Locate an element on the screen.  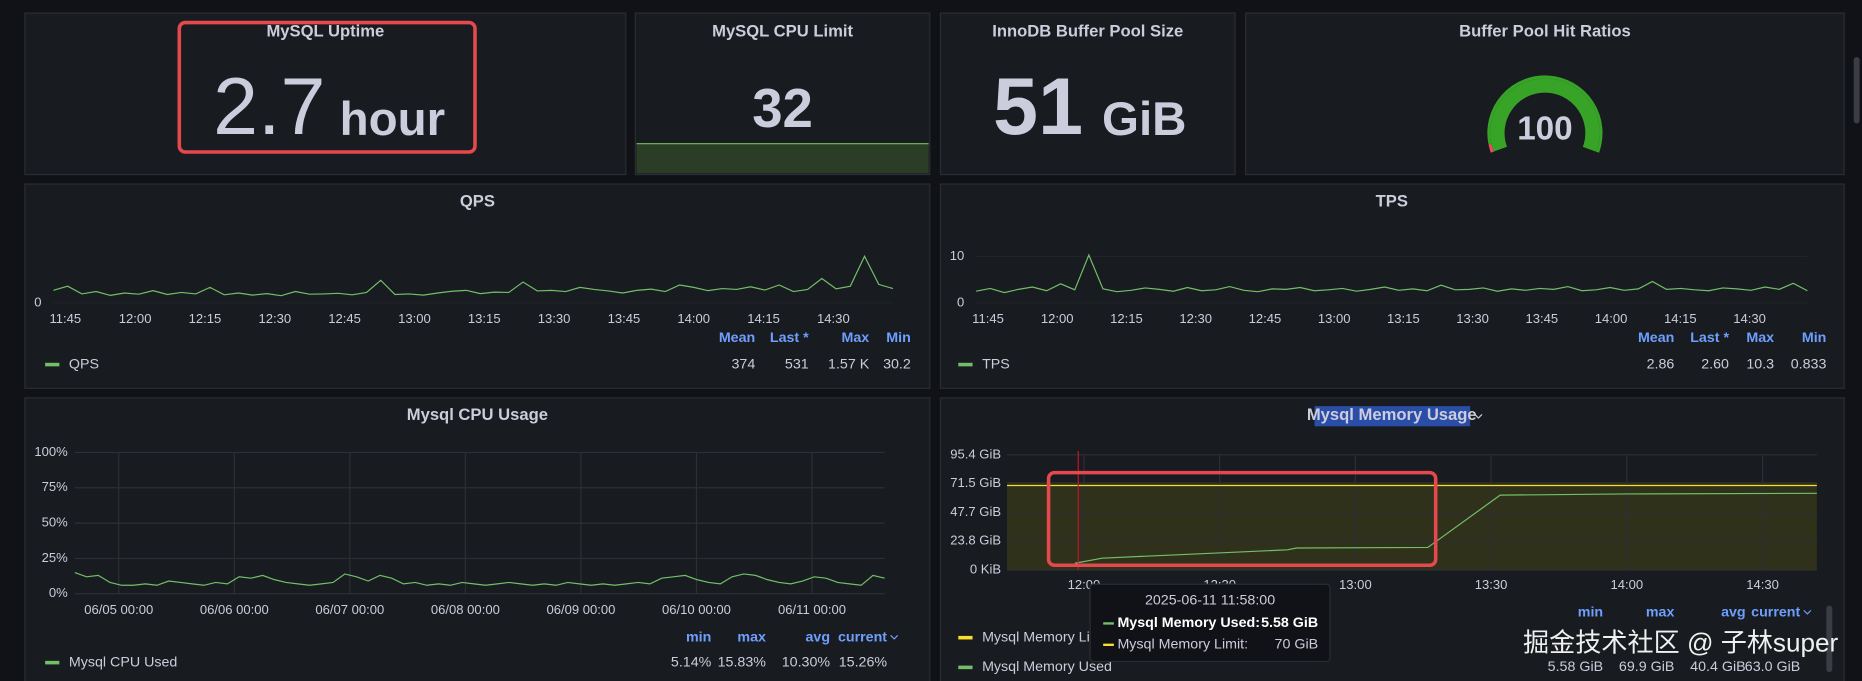
stat-value: 32 is located at coordinates (782, 108).